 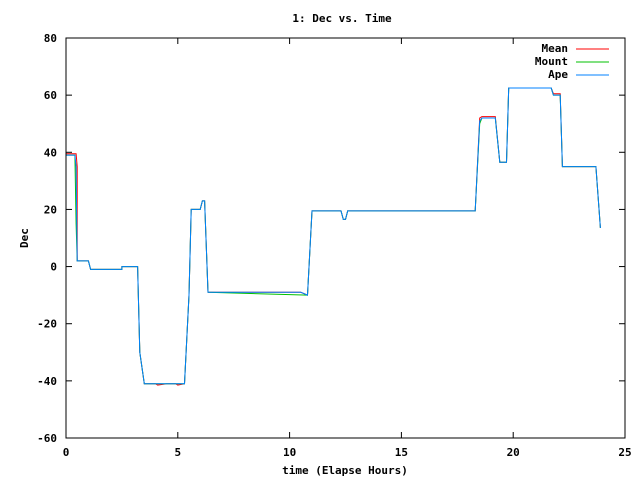 I want to click on legend-label-mount: Mount, so click(x=551, y=61).